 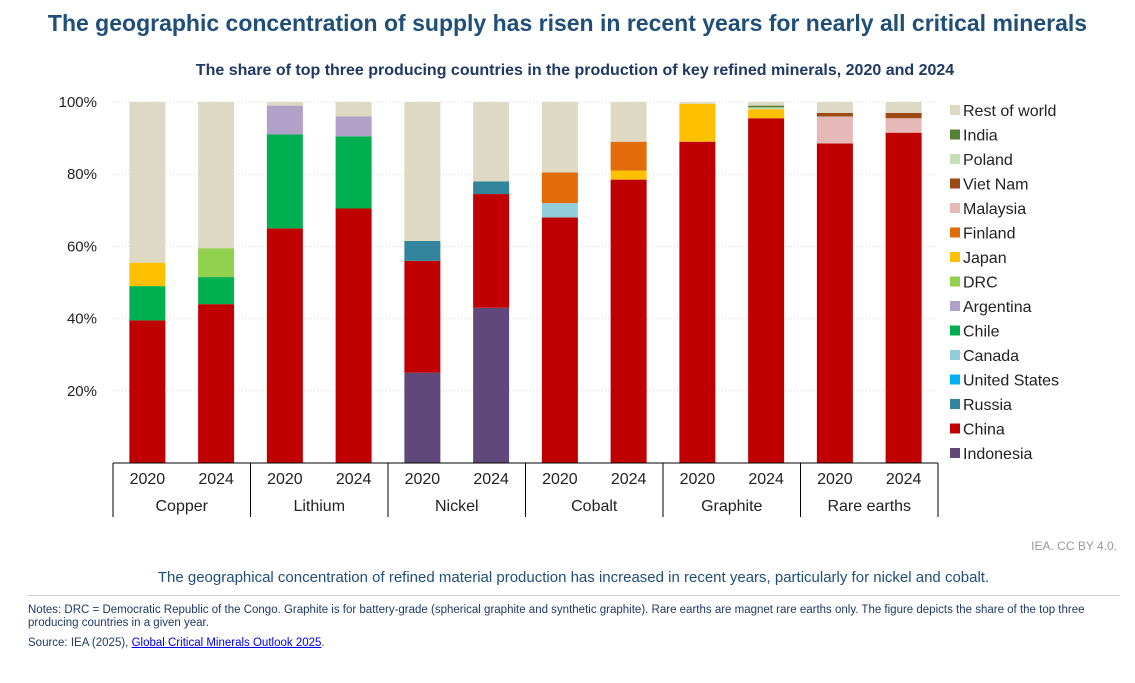 I want to click on bar-nickel-2024-russia, so click(x=491, y=188).